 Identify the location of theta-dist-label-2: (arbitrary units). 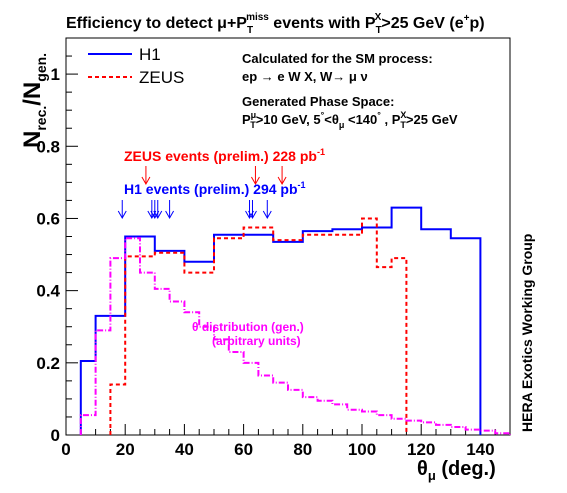
(256, 341).